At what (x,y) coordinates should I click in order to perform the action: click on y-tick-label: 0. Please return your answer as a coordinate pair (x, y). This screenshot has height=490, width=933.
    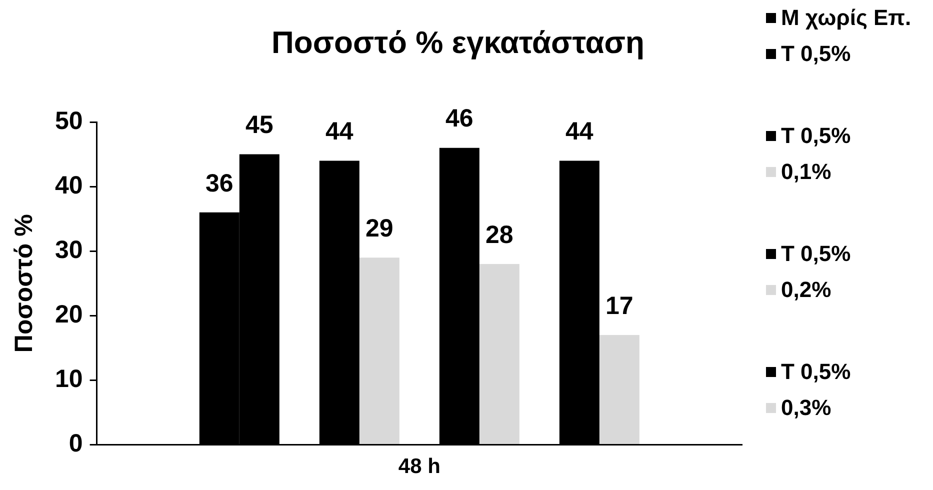
    Looking at the image, I should click on (75, 444).